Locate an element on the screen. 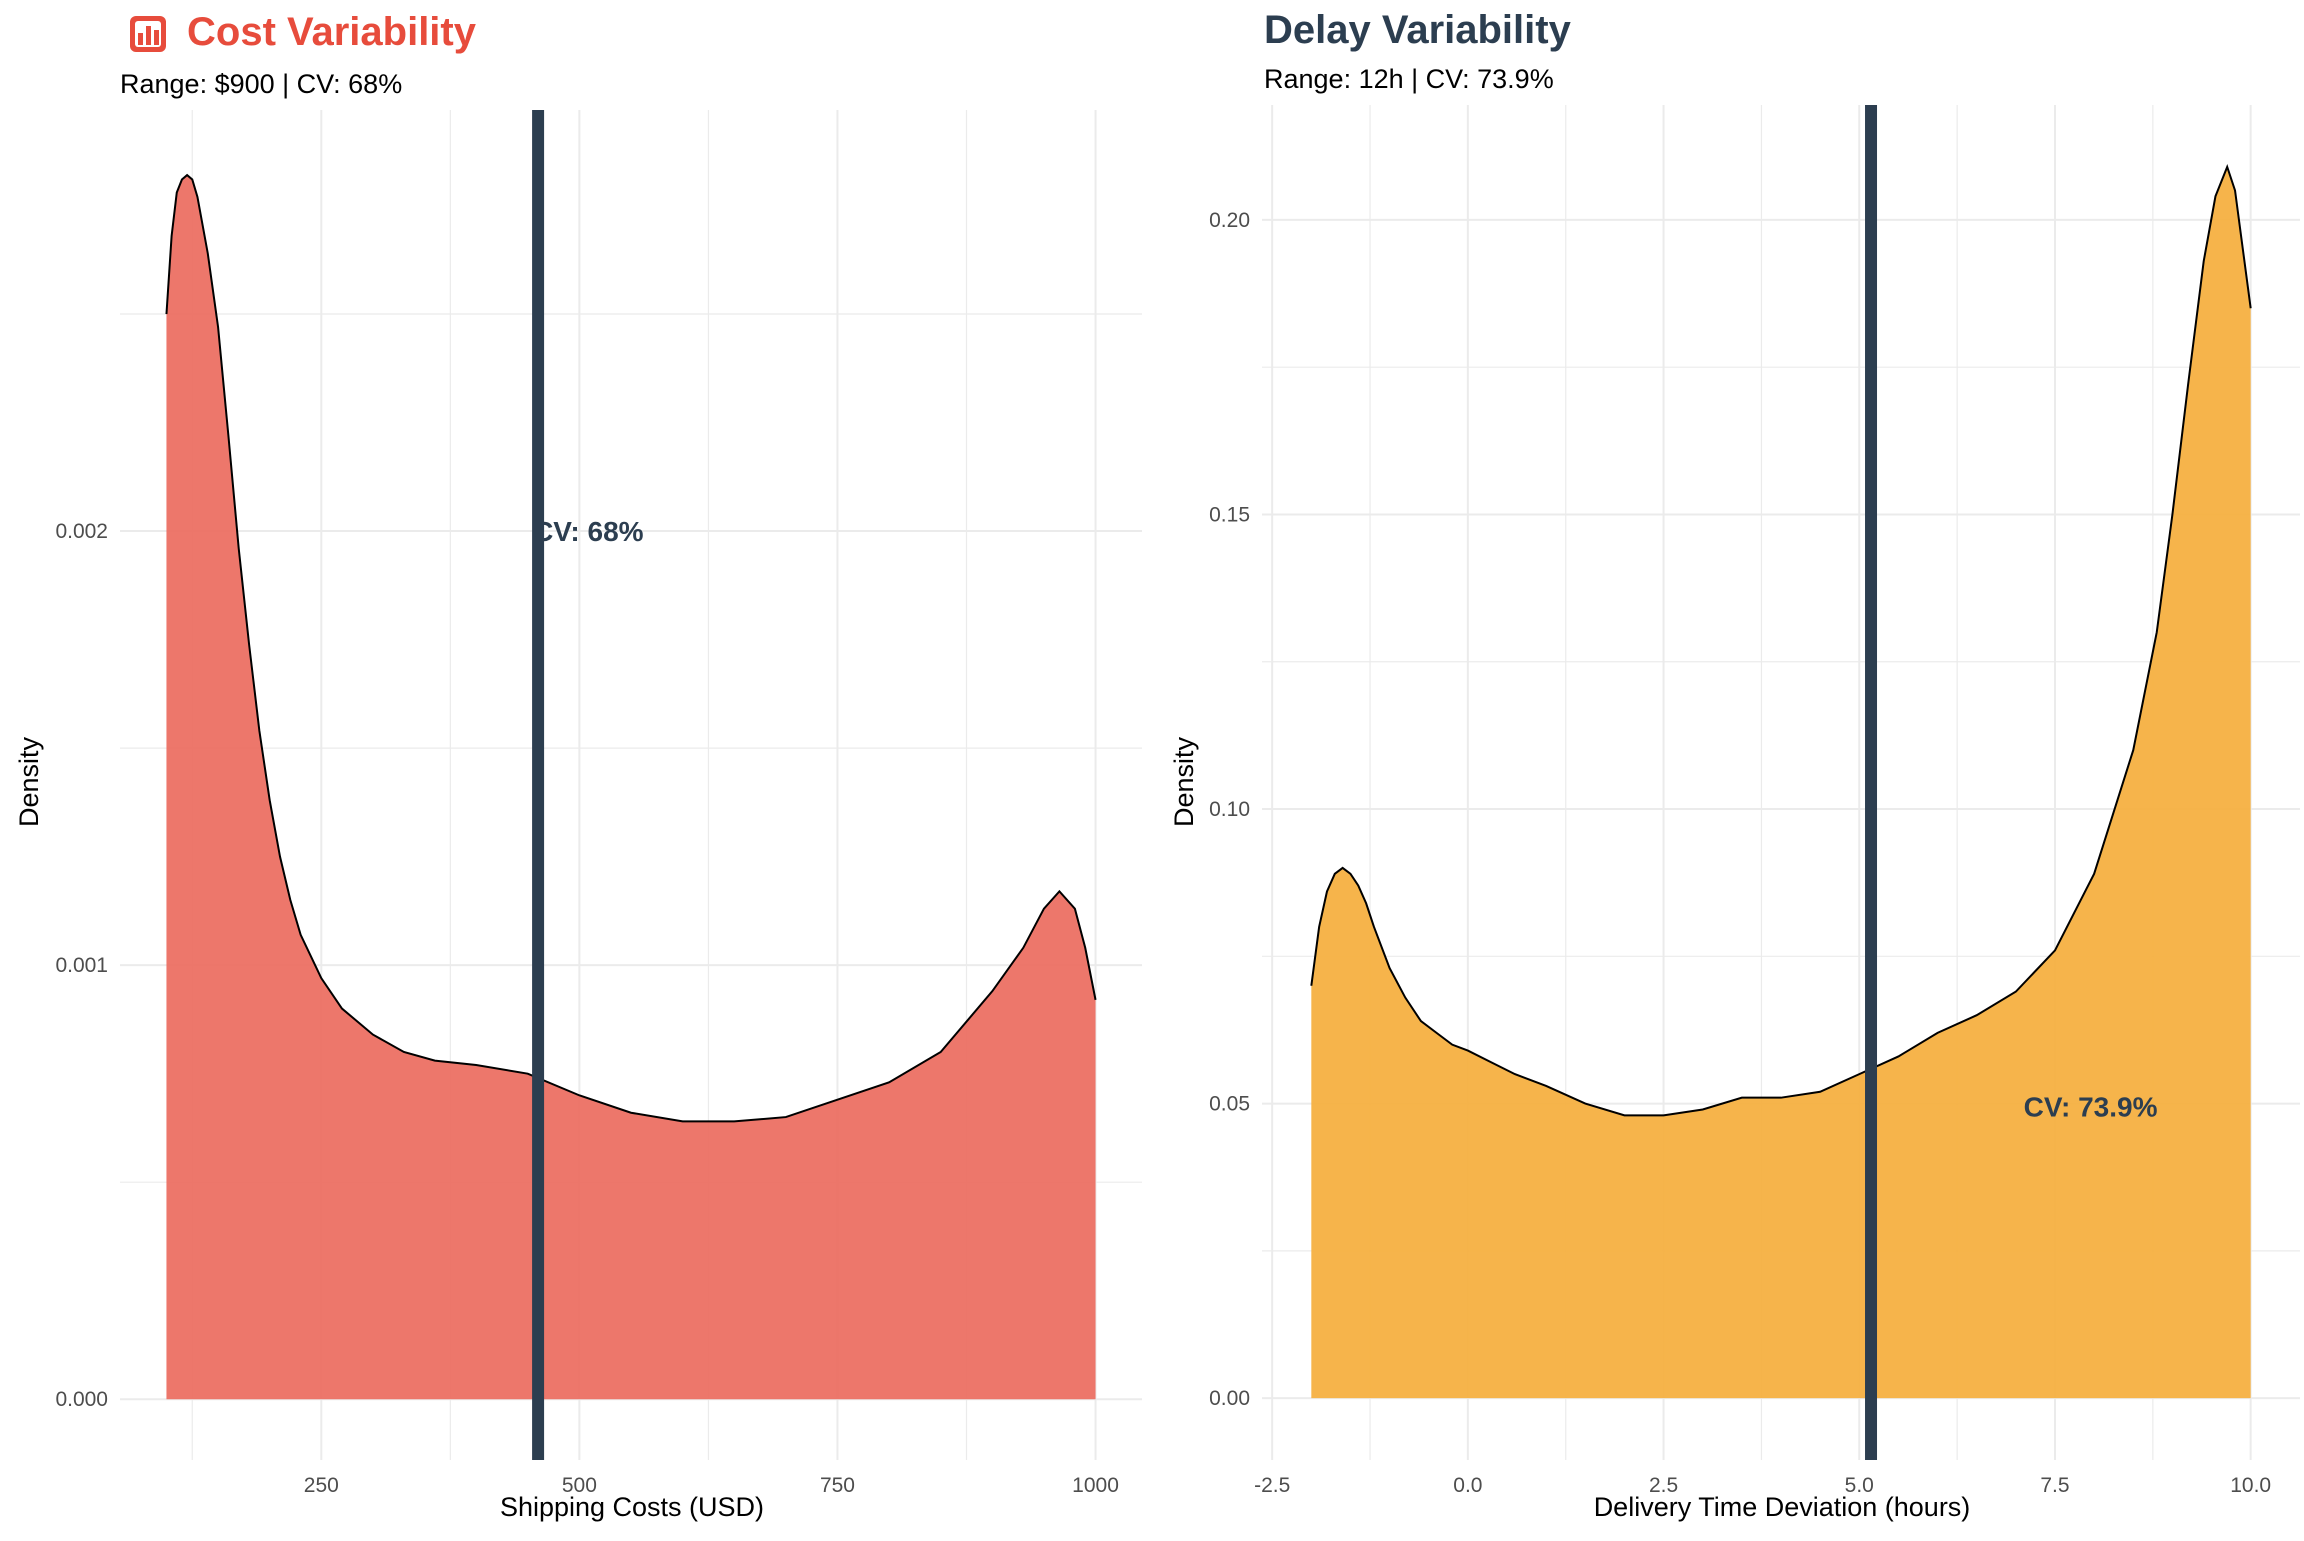  y-tick-label: 0.10 is located at coordinates (1229, 809).